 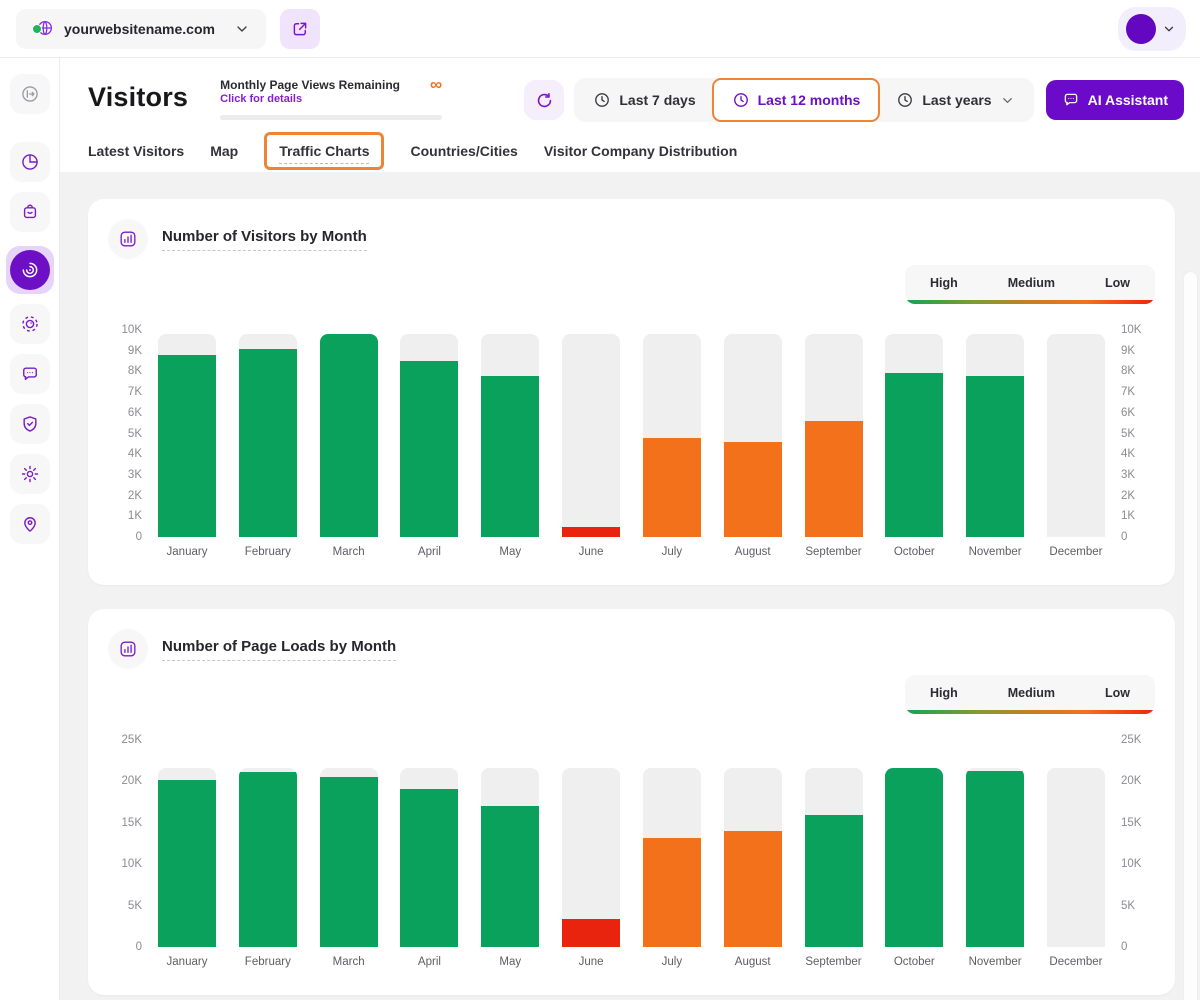 I want to click on range-last-12-months-selected: Last 12 months, so click(x=796, y=100).